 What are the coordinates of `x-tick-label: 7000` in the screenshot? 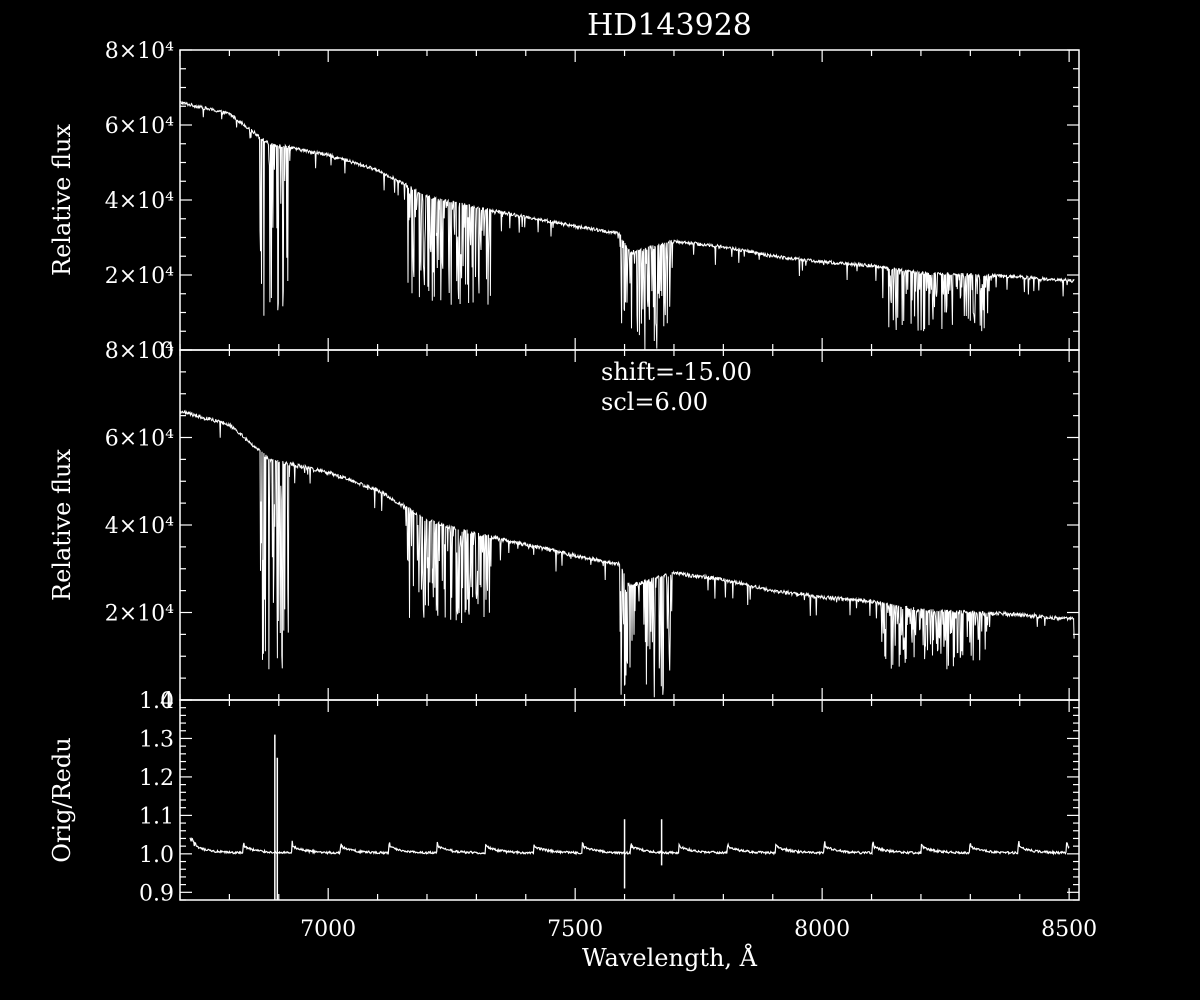 It's located at (328, 929).